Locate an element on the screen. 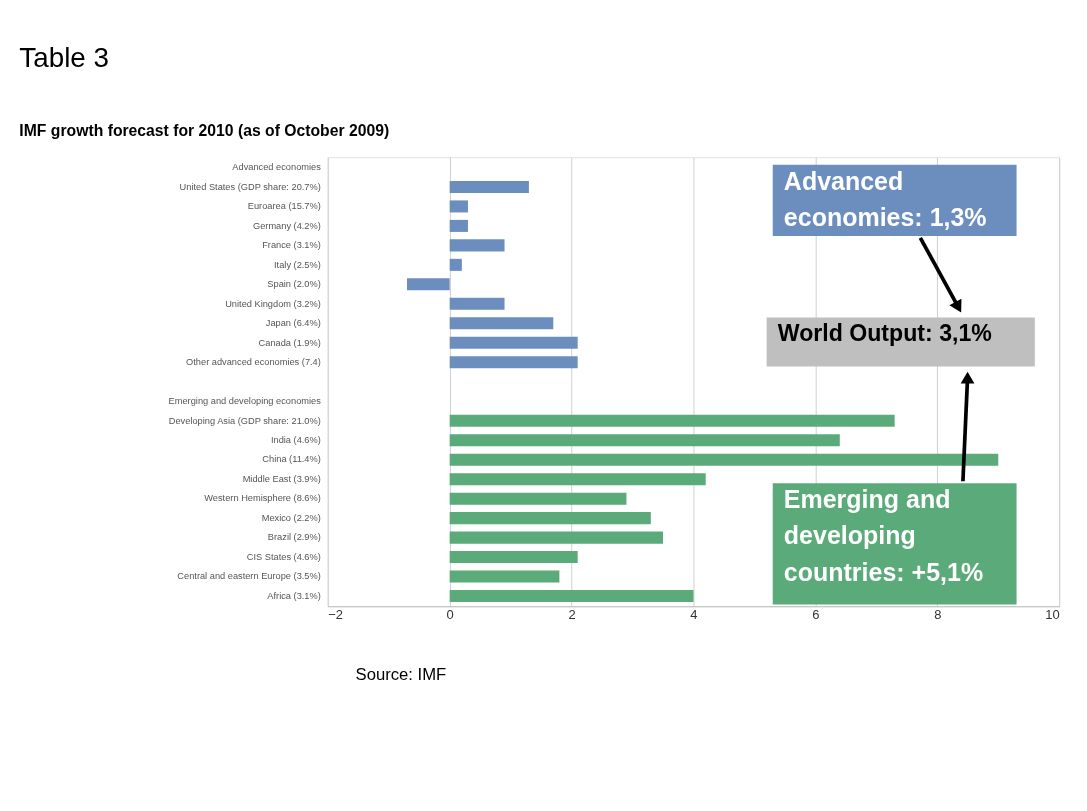 The width and height of the screenshot is (1087, 811). y-tick-label: Central and eastern Europe (3.5%) is located at coordinates (249, 576).